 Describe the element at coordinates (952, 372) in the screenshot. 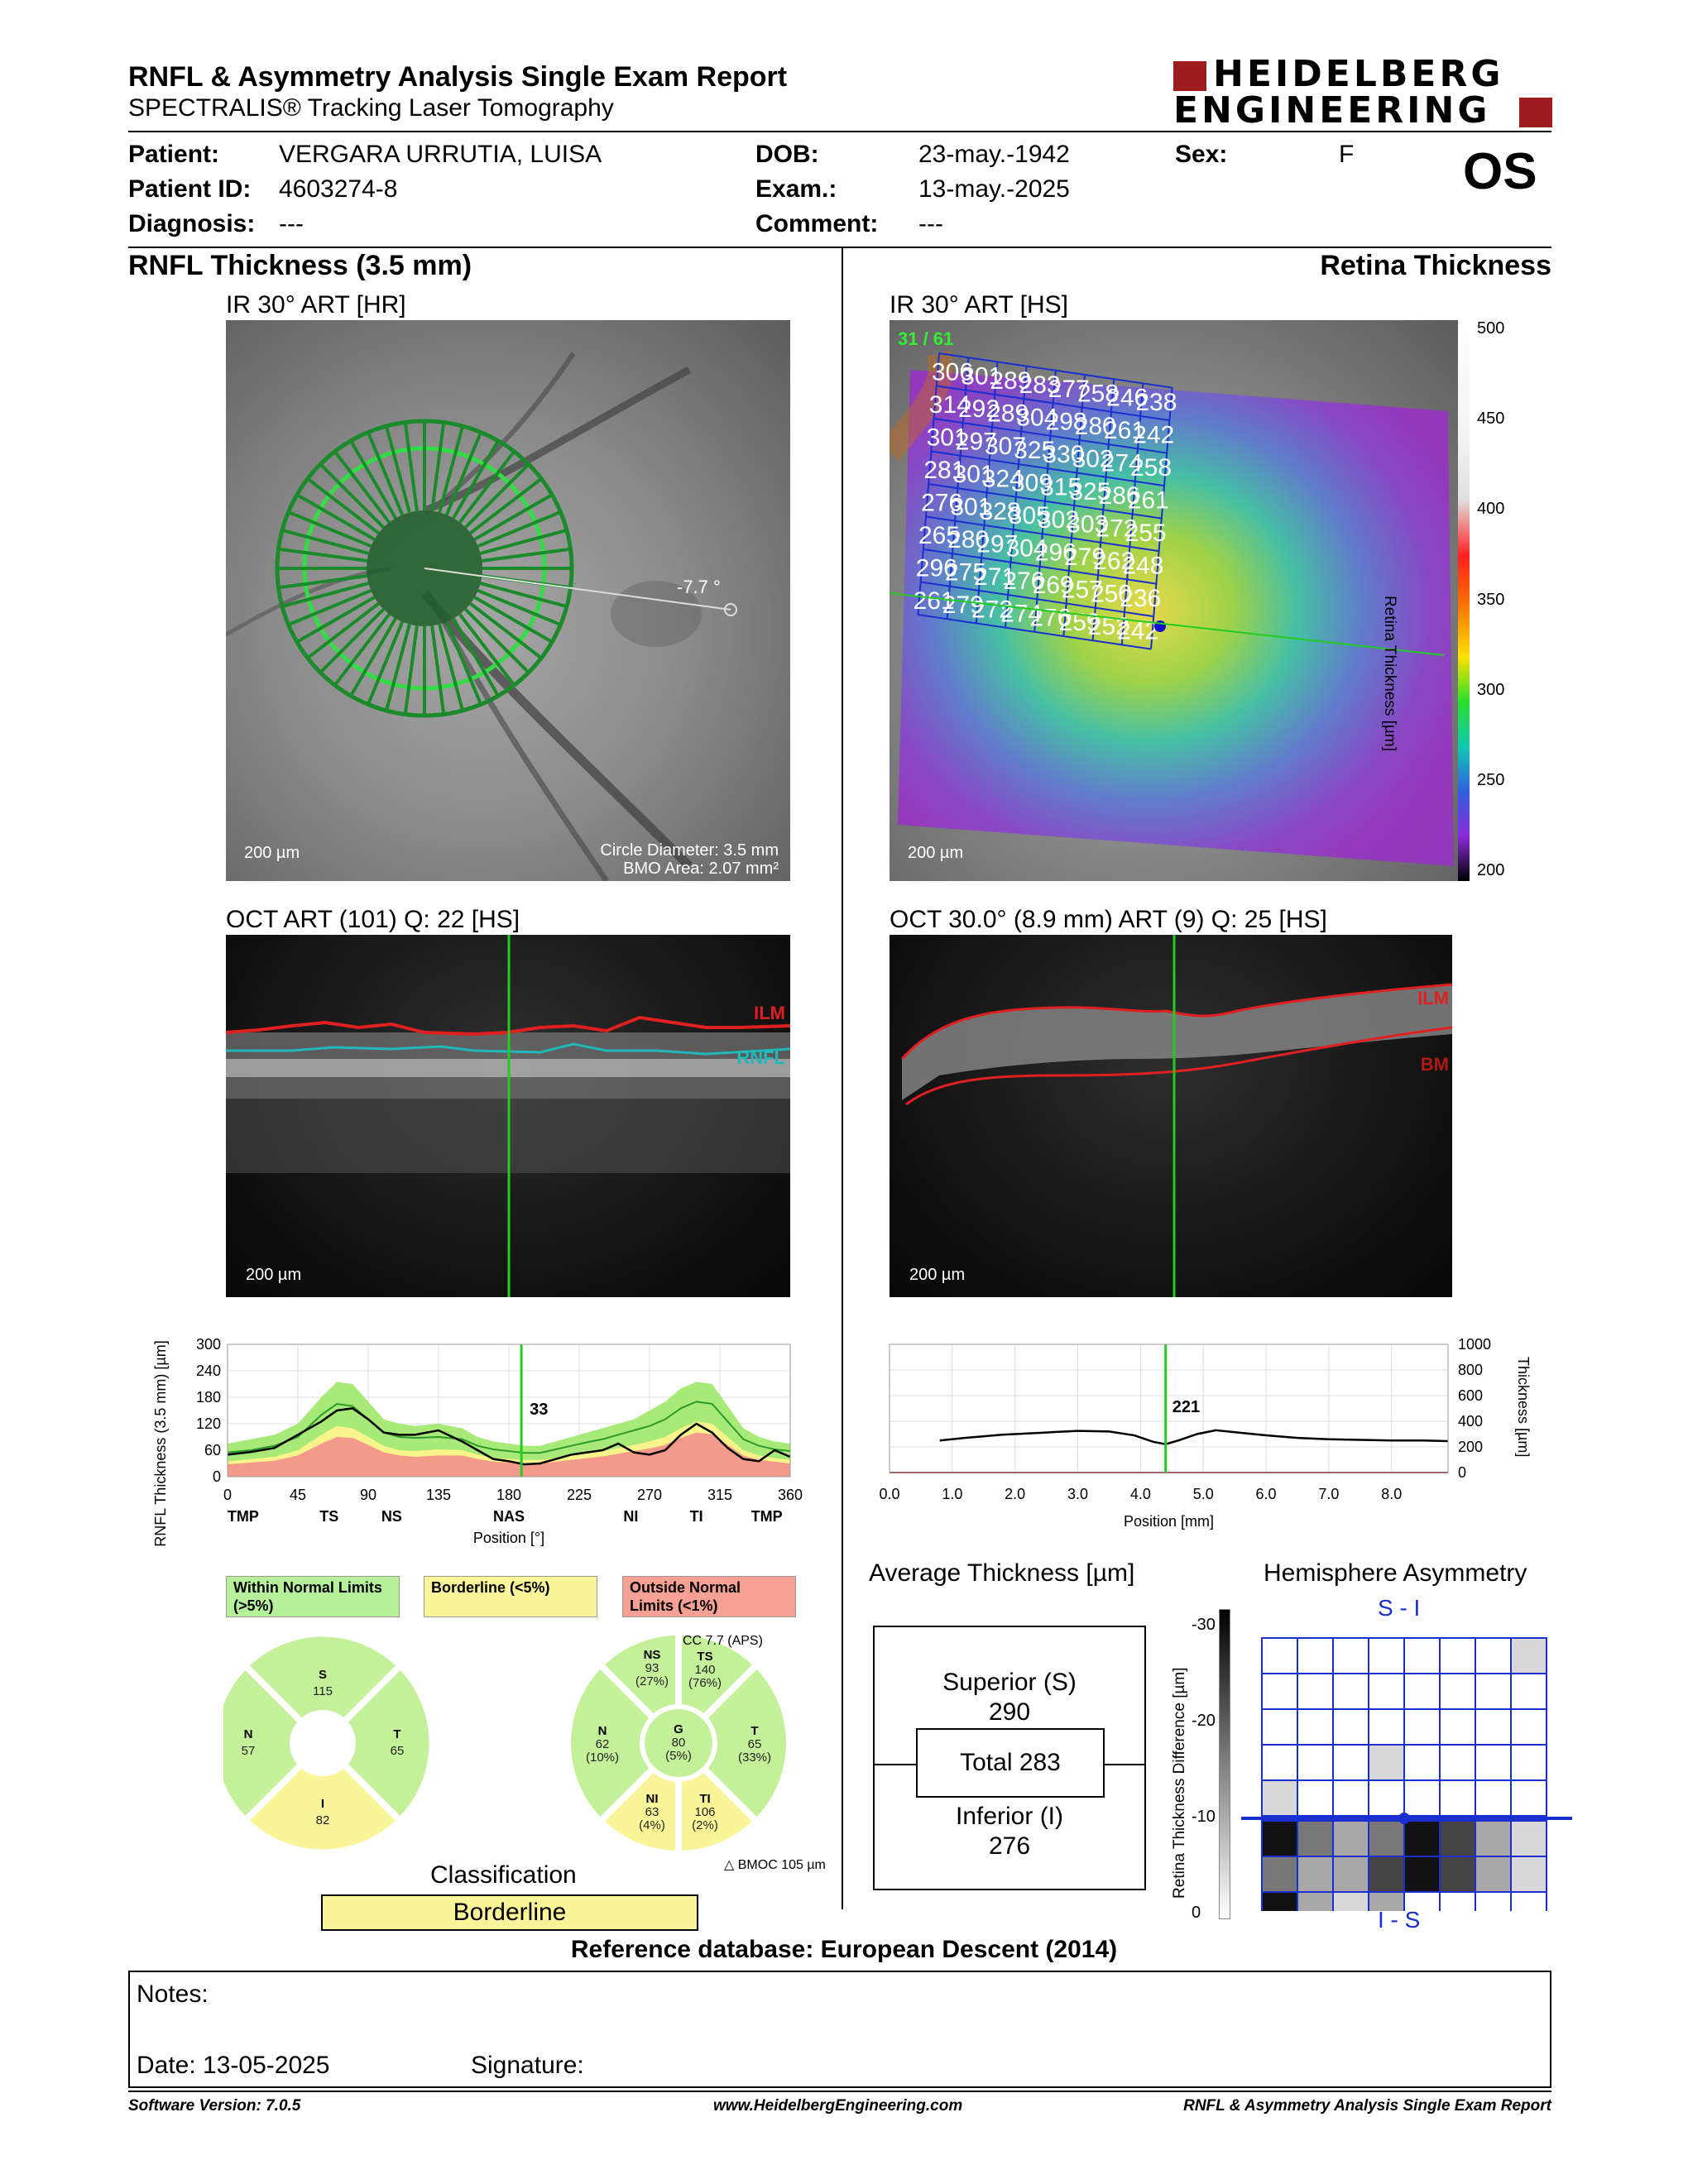

I see `grid-cell-value: 306` at that location.